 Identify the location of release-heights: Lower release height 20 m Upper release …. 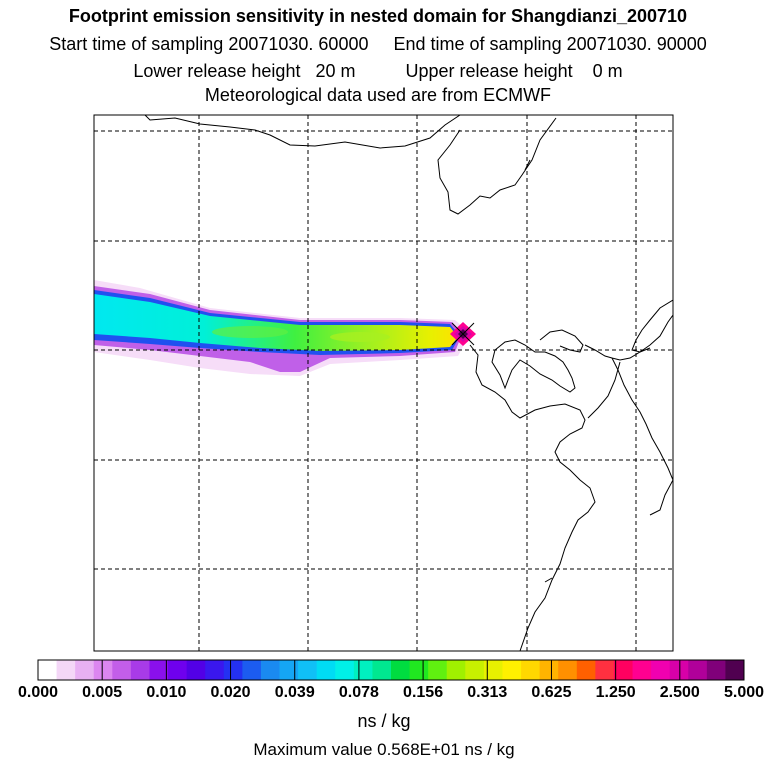
(381, 71).